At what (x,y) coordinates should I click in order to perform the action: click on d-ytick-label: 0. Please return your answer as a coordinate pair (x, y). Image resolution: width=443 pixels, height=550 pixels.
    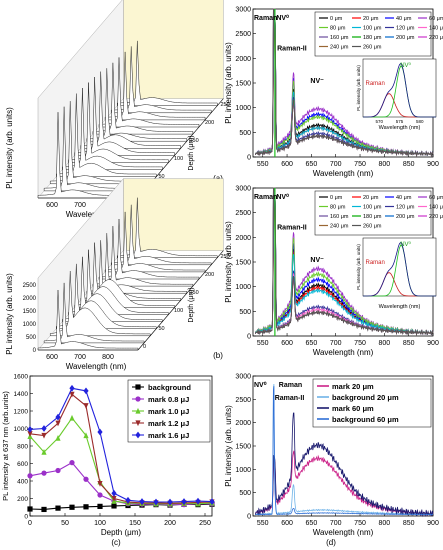
    Looking at the image, I should click on (249, 517).